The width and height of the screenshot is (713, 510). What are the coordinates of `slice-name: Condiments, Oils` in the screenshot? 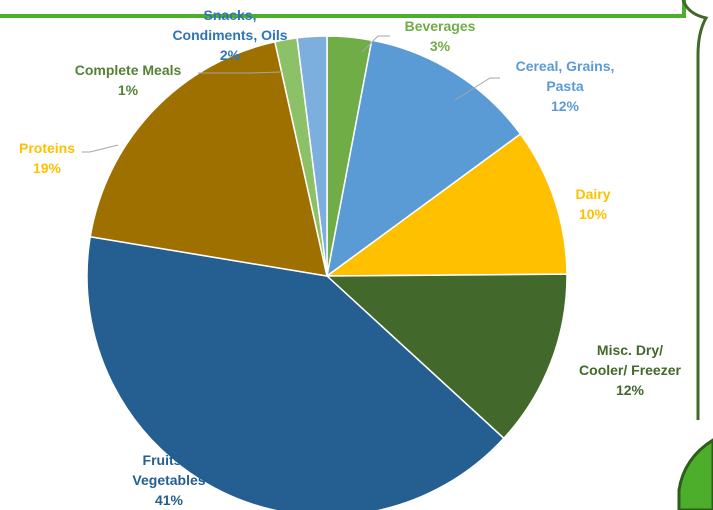 It's located at (229, 35).